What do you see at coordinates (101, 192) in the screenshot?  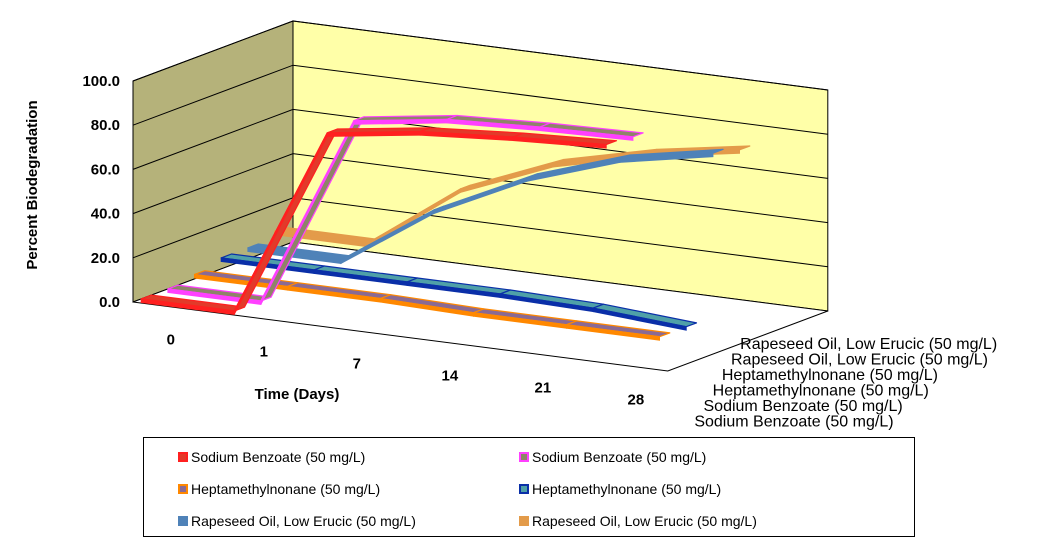 I see `y-axis-tick-labels: 0.0 20.0 40.0 60.0 80.0 100.0` at bounding box center [101, 192].